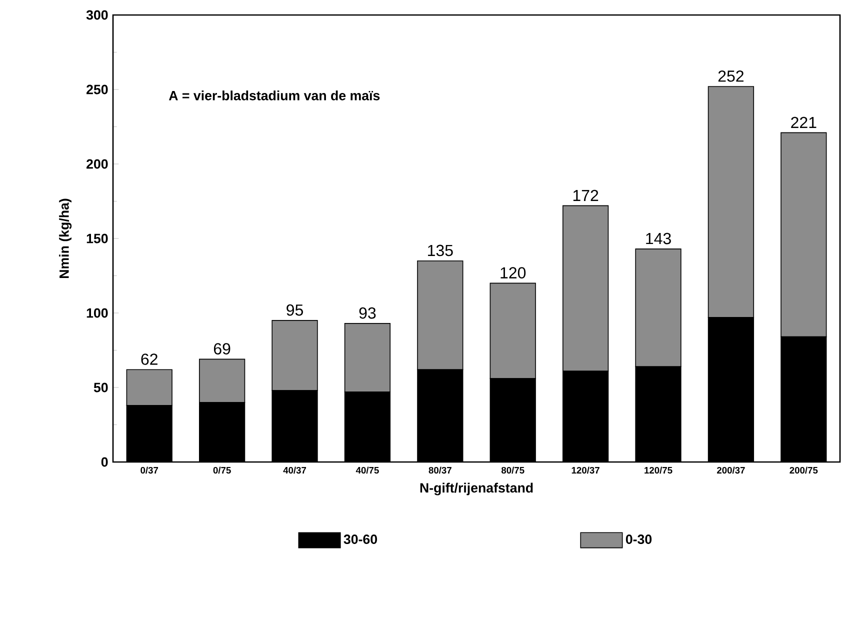 The height and width of the screenshot is (623, 848). What do you see at coordinates (731, 470) in the screenshot?
I see `x-tick-label: 200/37` at bounding box center [731, 470].